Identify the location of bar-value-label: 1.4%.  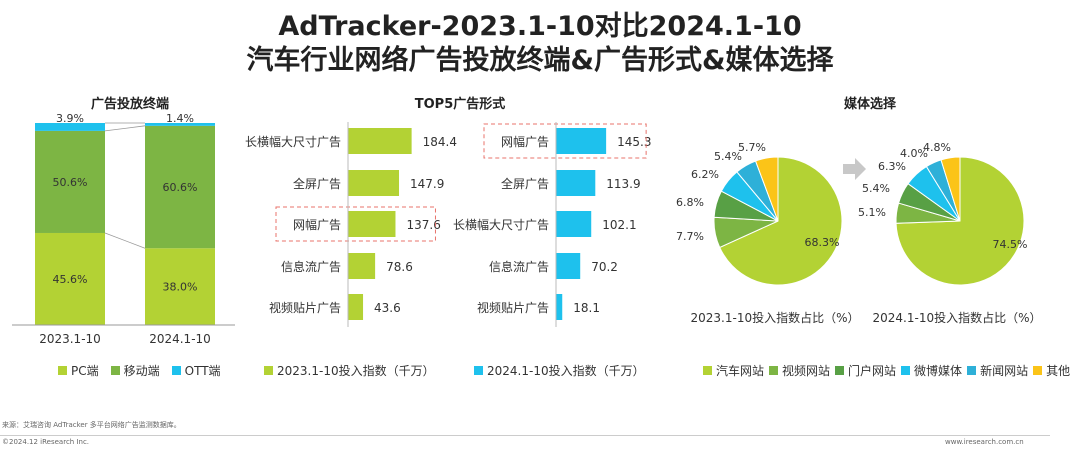
(180, 118).